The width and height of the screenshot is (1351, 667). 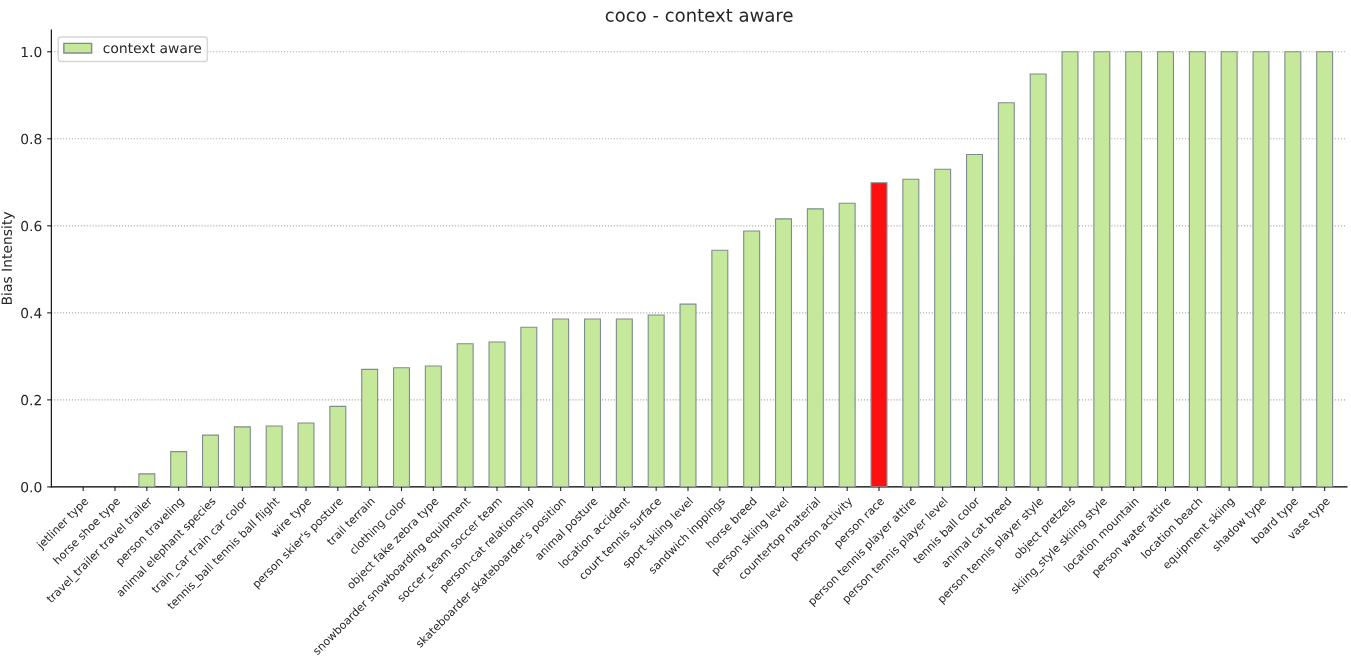 I want to click on y-tick-label: 1.0, so click(x=31, y=52).